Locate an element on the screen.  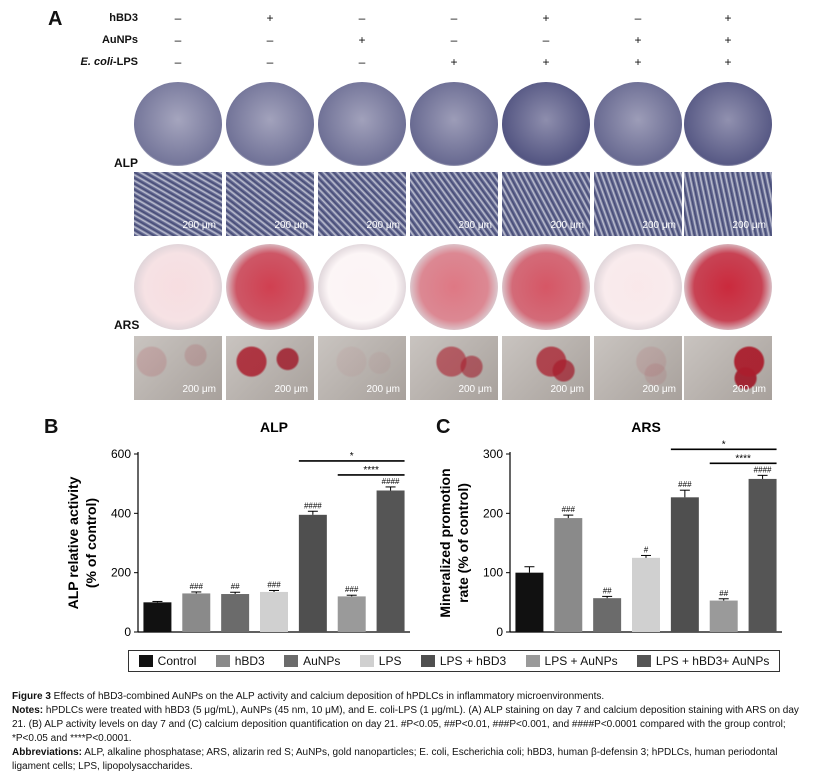
treatment-label: AuNPs is located at coordinates (119, 40).